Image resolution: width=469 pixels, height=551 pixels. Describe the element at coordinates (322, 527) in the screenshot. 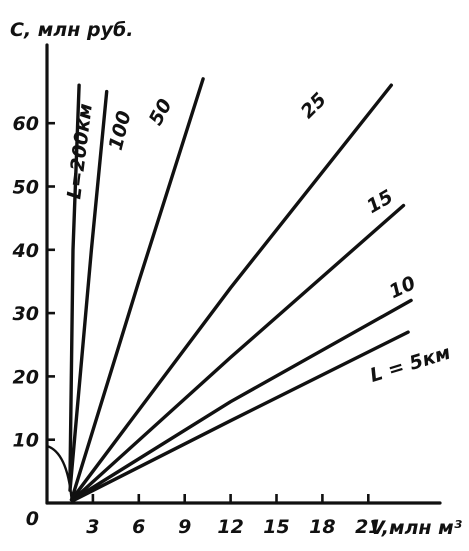

I see `x-tick-label: 18` at that location.